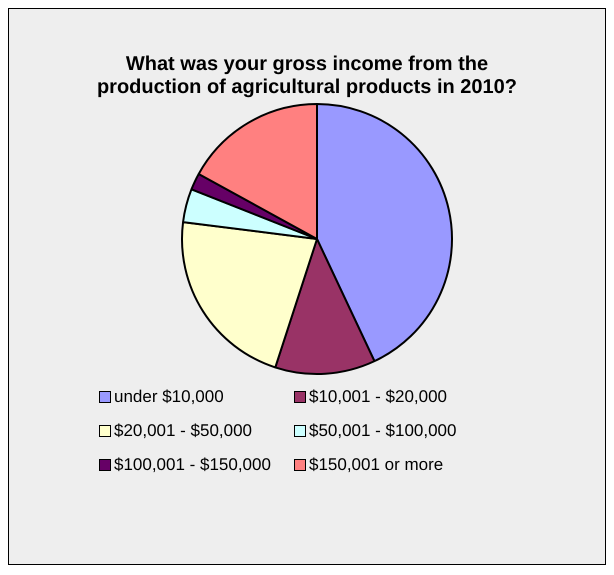  Describe the element at coordinates (192, 465) in the screenshot. I see `legend-label: $100,001 - $150,000` at that location.